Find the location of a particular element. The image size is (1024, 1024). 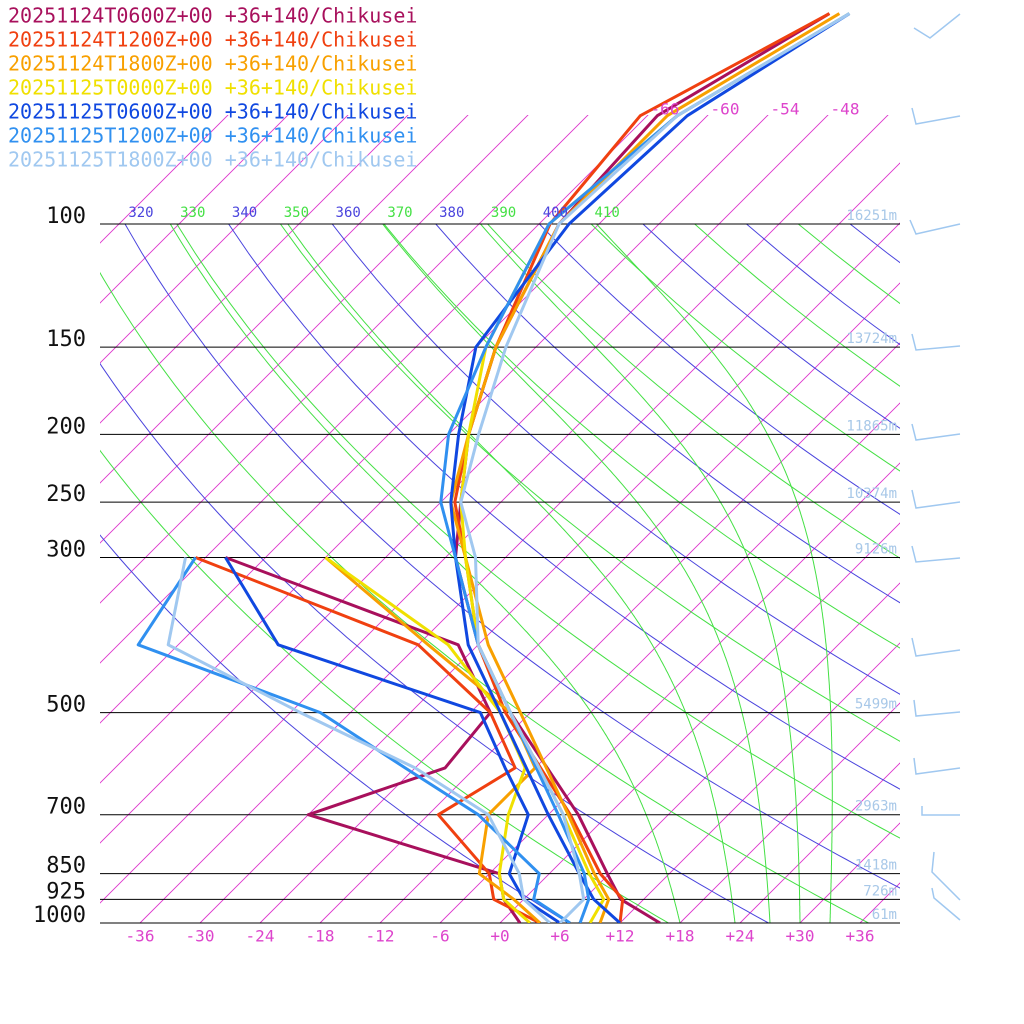

y-tick-label: 850 is located at coordinates (66, 866).